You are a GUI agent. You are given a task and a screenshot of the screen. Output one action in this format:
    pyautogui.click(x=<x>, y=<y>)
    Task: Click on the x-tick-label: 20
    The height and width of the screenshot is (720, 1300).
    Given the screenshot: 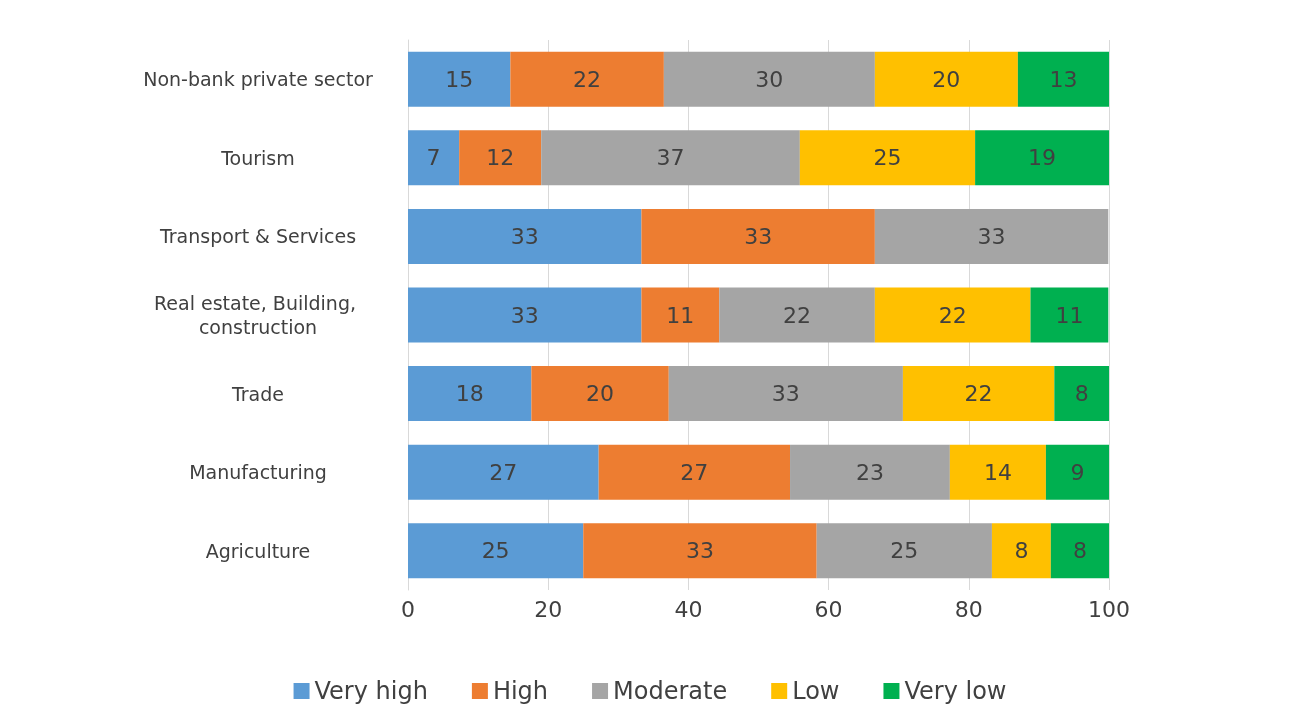 What is the action you would take?
    pyautogui.click(x=548, y=609)
    